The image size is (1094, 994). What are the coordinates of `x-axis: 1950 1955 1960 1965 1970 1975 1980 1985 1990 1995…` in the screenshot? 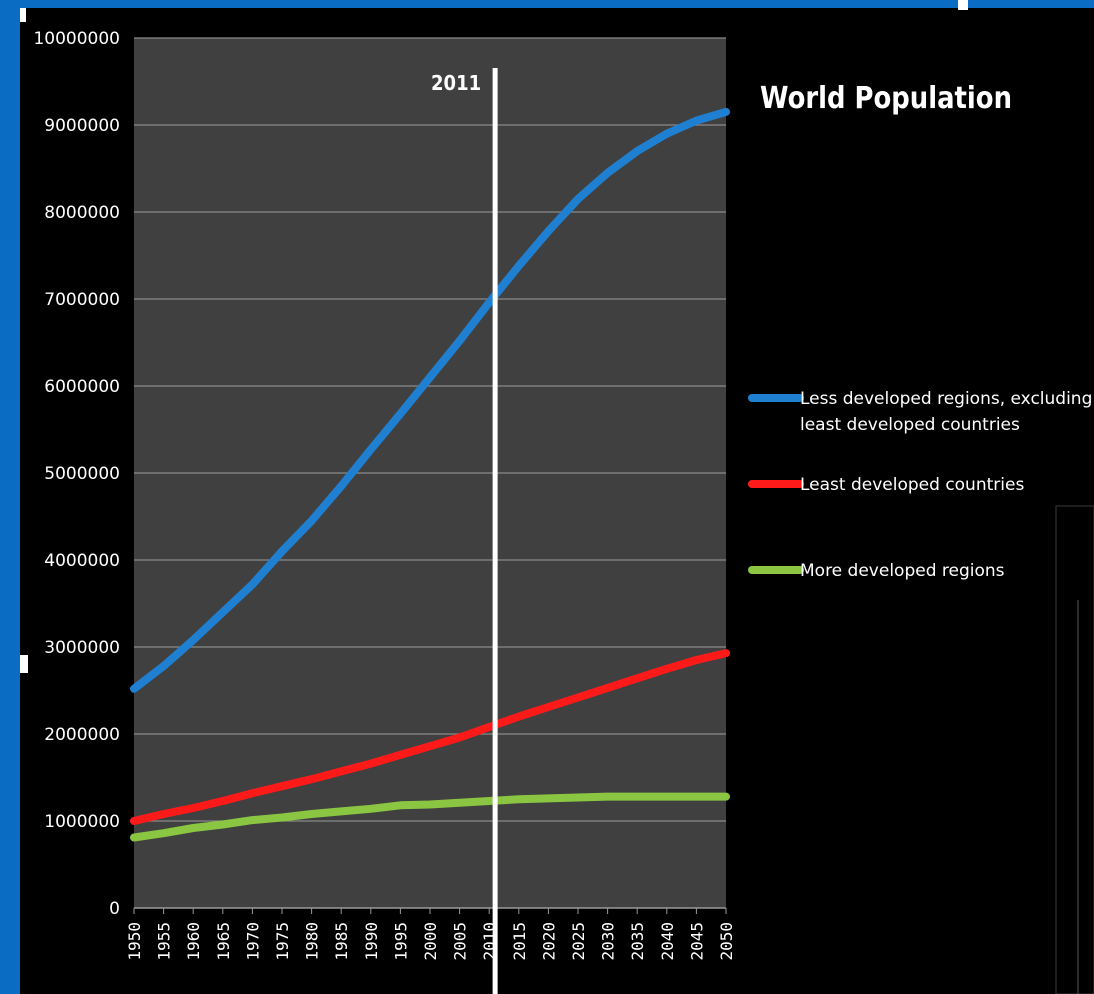 It's located at (430, 934).